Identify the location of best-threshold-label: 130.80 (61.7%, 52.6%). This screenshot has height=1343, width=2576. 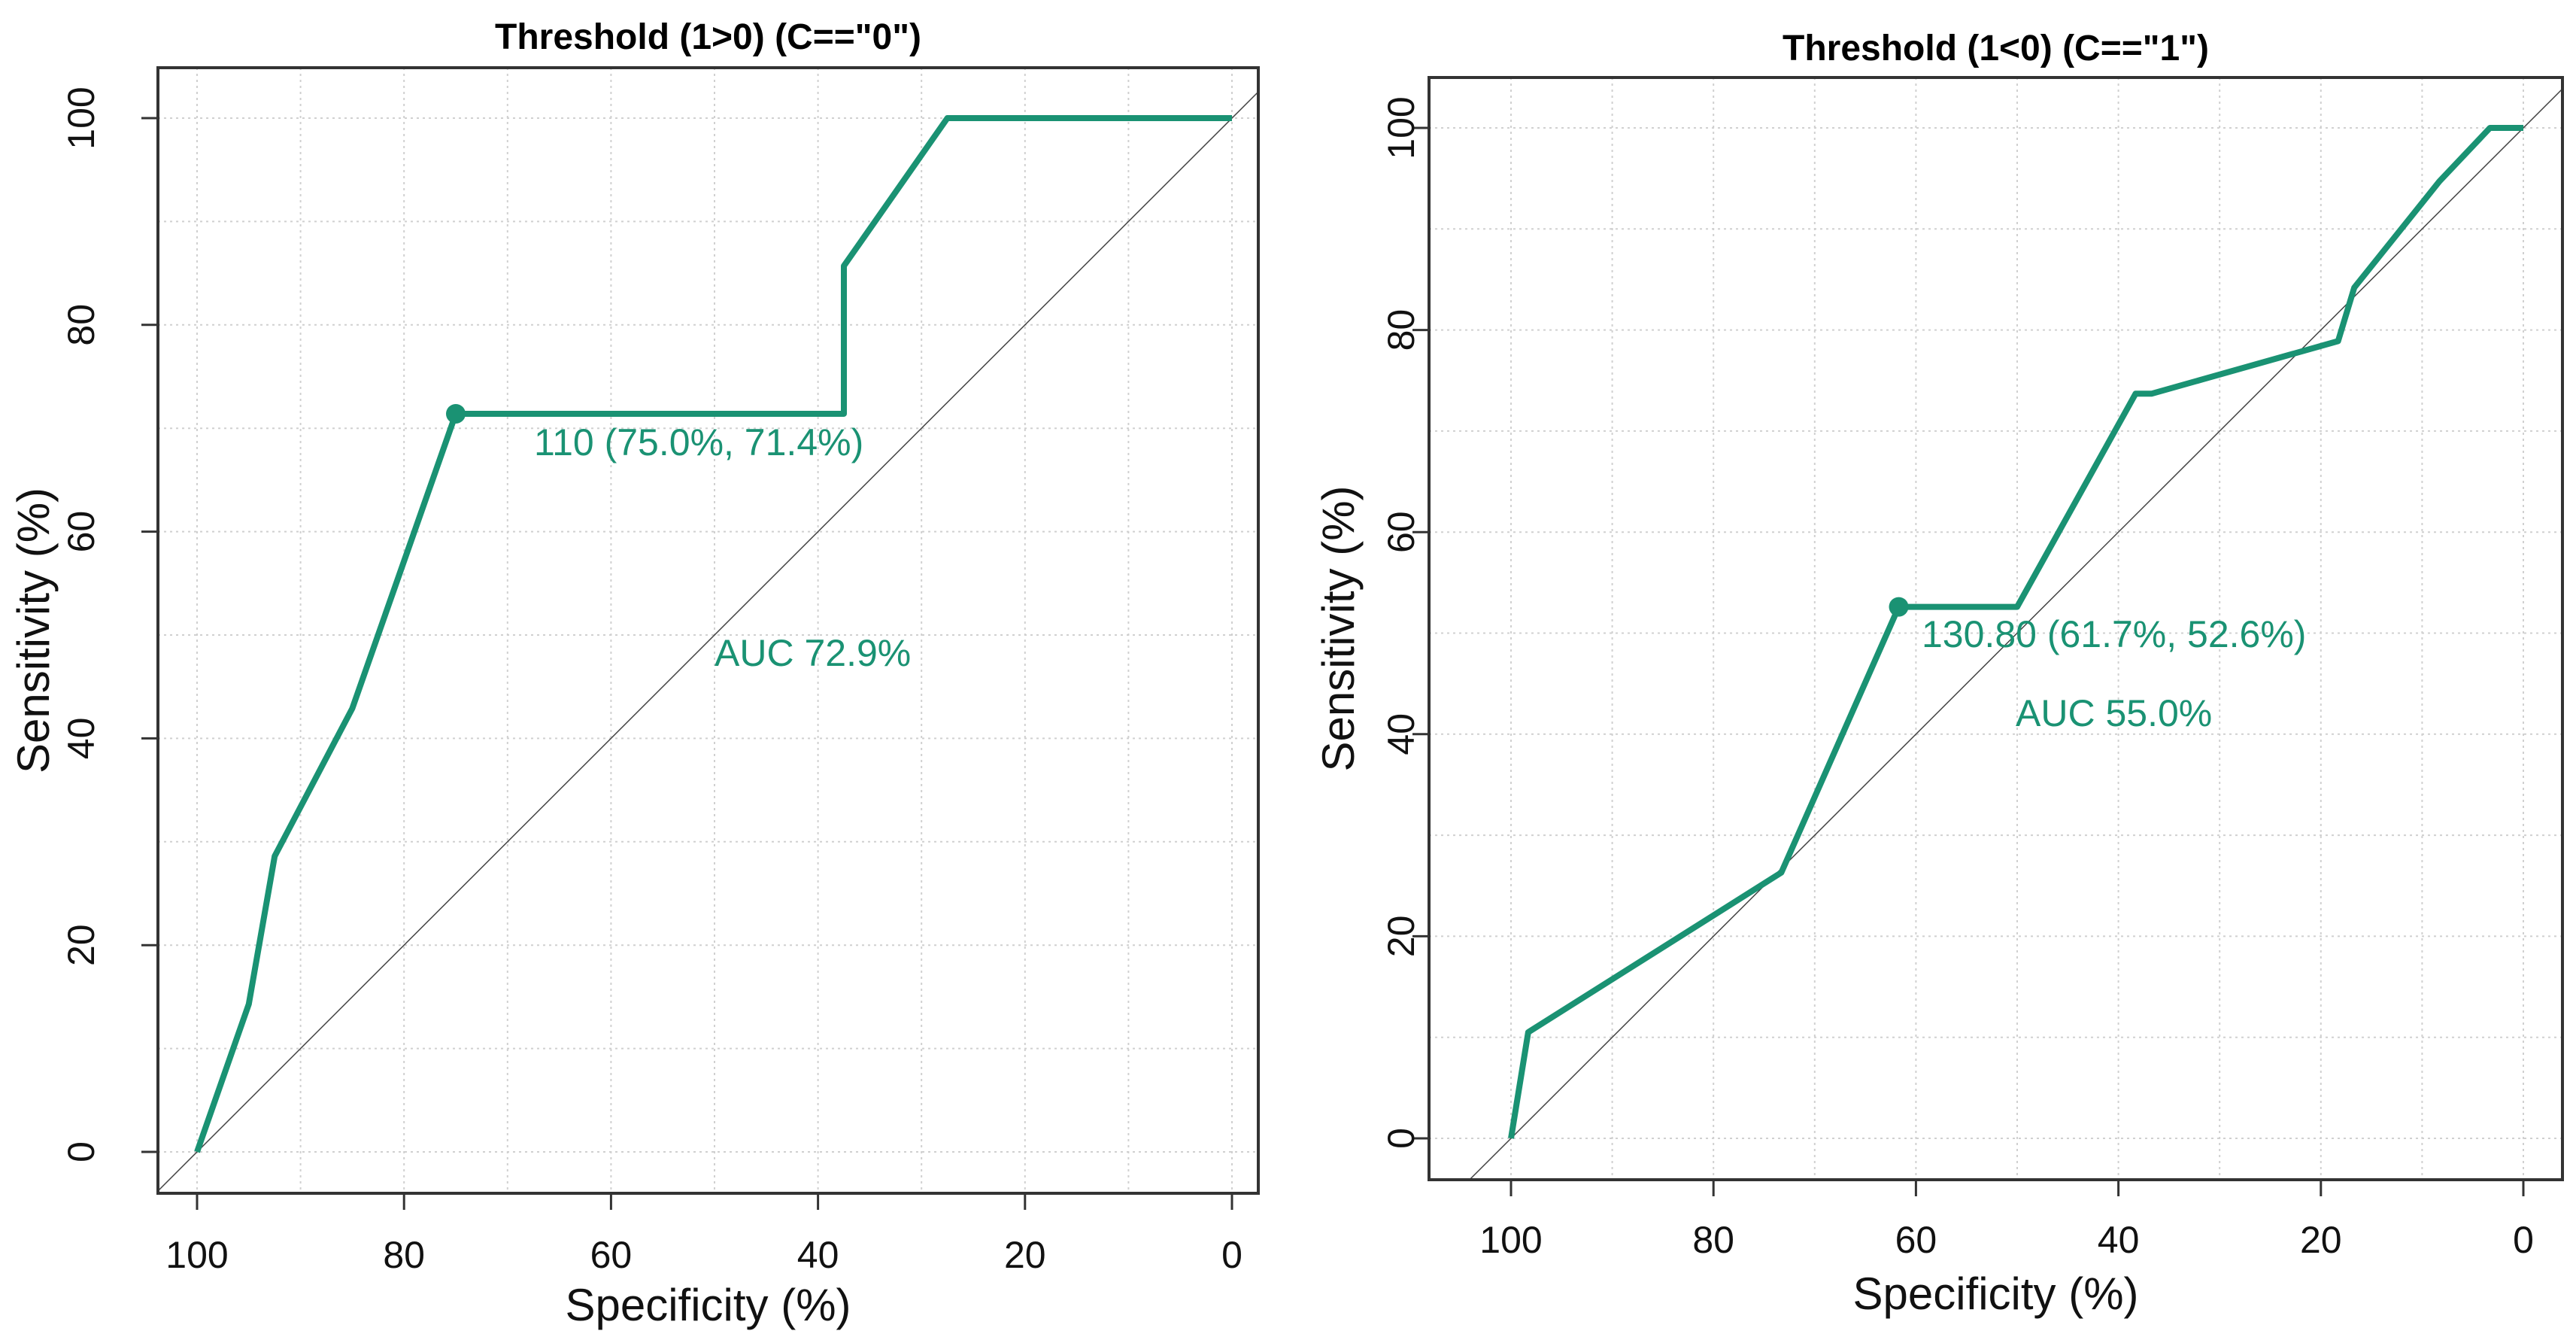
(2114, 634).